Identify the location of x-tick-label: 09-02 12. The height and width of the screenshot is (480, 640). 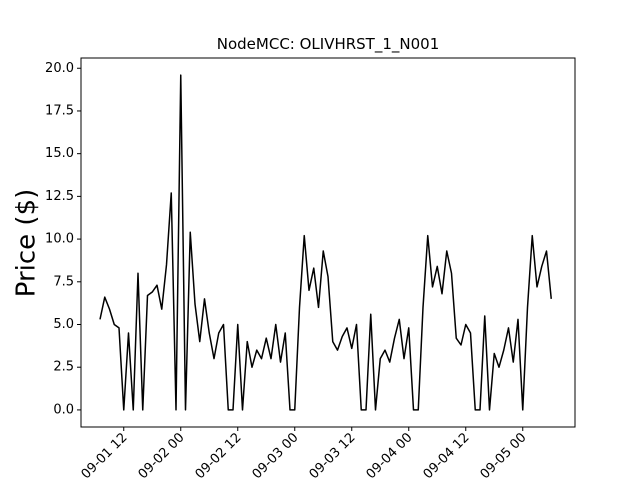
(219, 455).